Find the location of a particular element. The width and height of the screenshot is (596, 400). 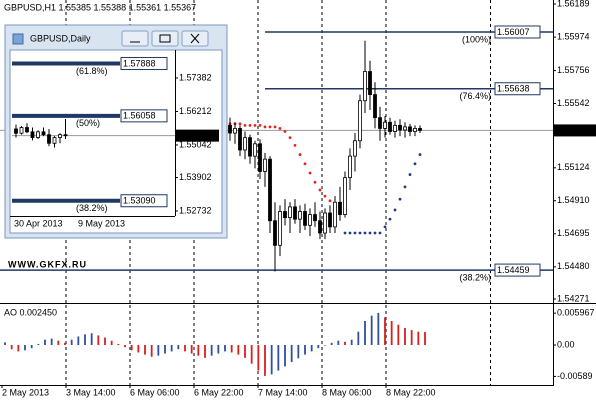

x-tick-label: 6 May 06:00 is located at coordinates (155, 392).